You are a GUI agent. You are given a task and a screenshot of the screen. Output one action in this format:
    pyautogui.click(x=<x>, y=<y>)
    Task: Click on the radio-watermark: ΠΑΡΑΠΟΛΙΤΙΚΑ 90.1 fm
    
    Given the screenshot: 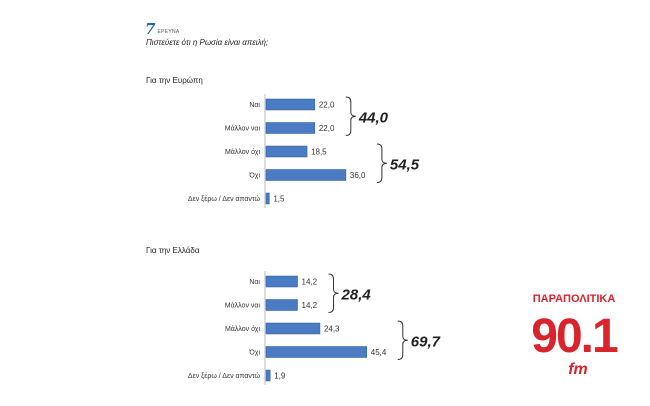 What is the action you would take?
    pyautogui.click(x=575, y=335)
    